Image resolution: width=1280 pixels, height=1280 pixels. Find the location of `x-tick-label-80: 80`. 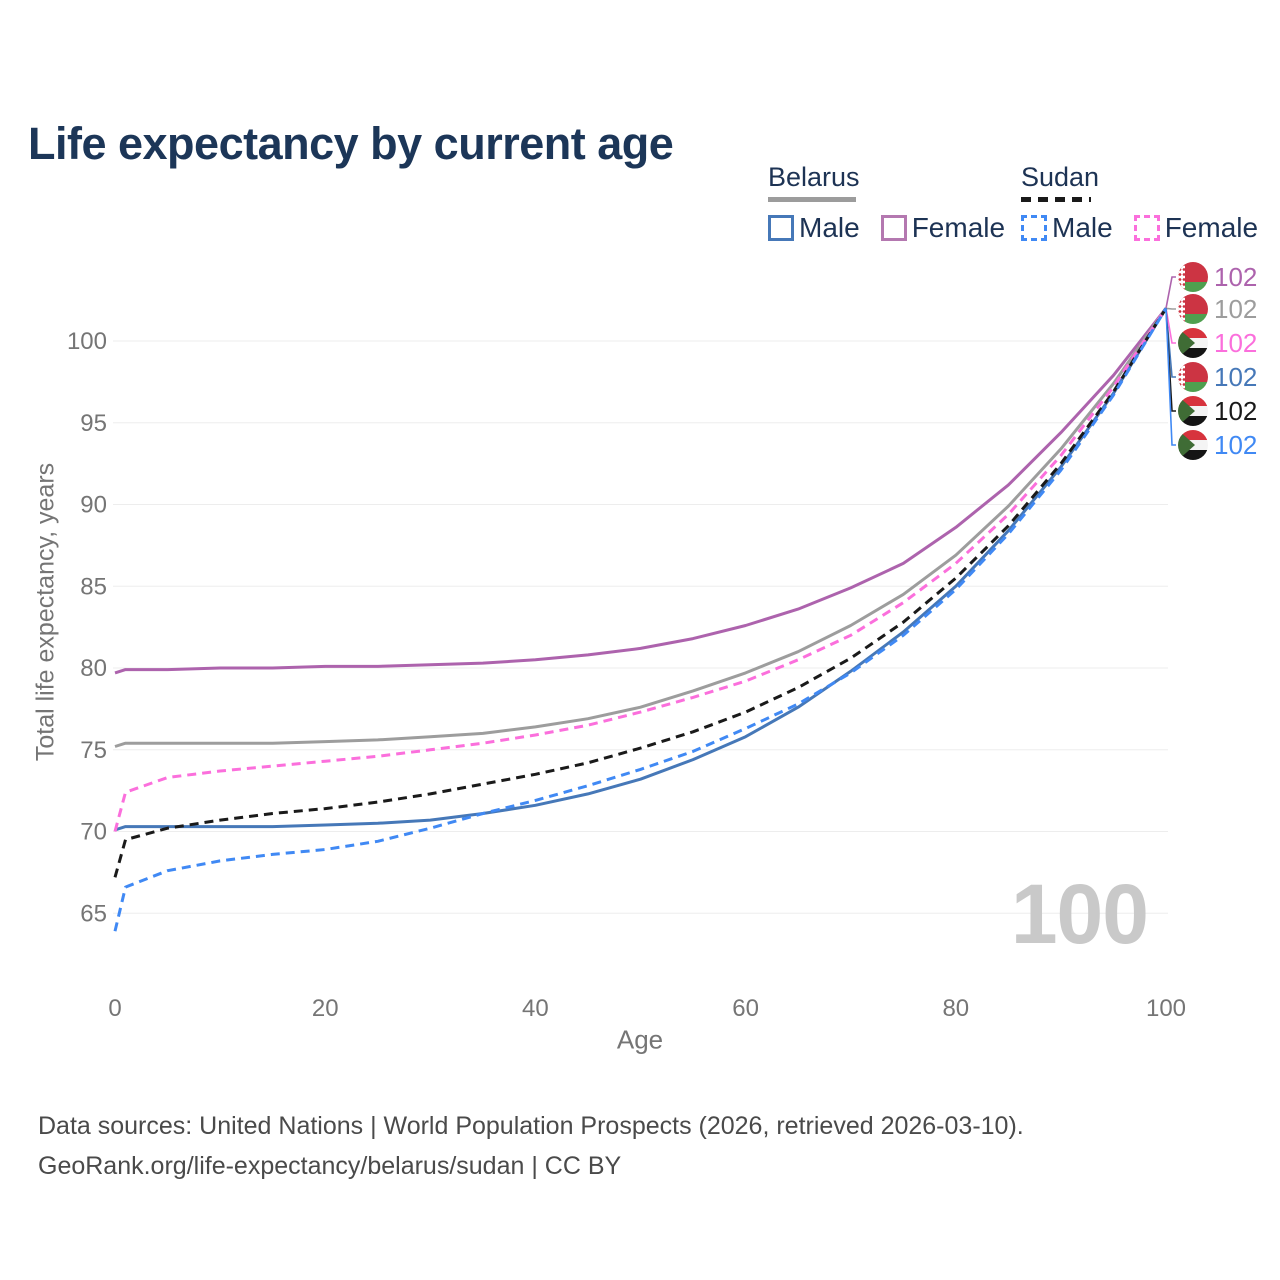

x-tick-label-80: 80 is located at coordinates (955, 1008).